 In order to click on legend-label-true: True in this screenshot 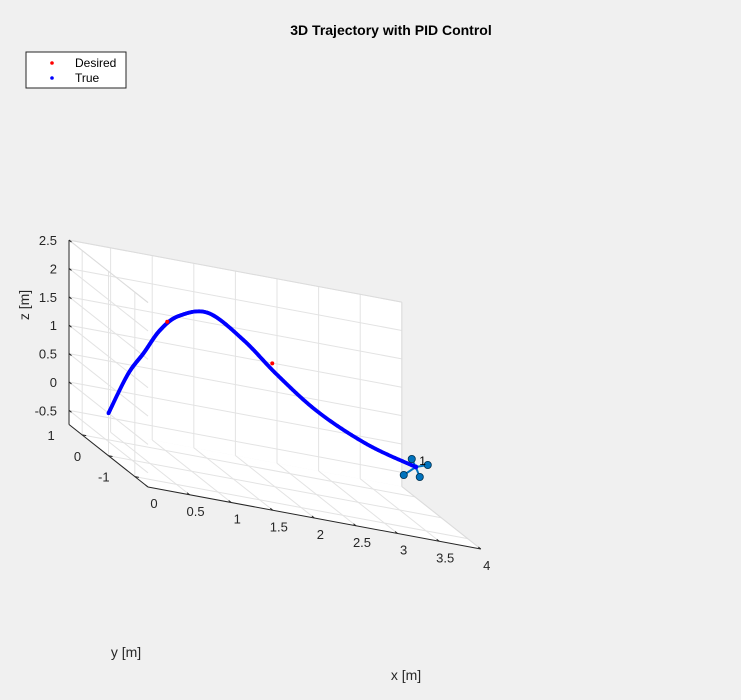, I will do `click(87, 78)`.